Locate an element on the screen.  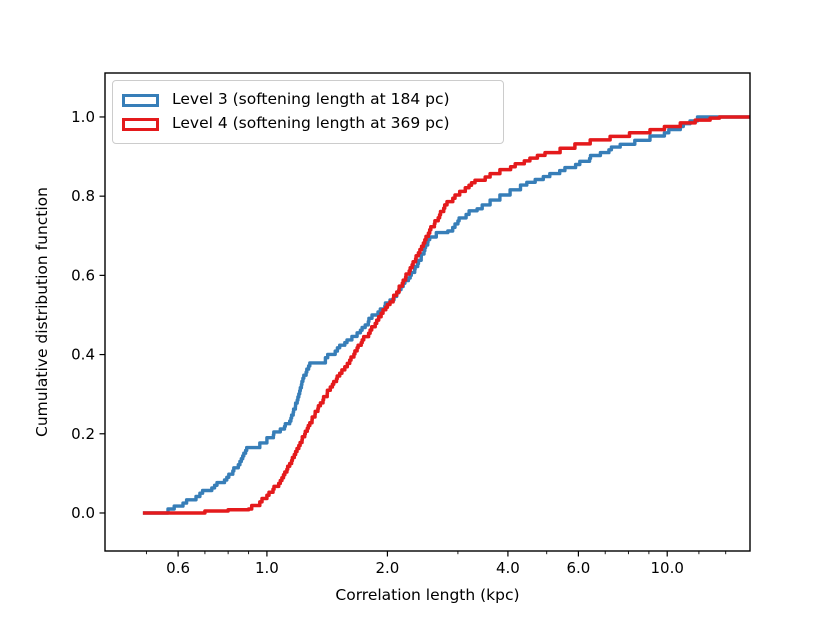
legend-swatch-level4-icon is located at coordinates (140, 124).